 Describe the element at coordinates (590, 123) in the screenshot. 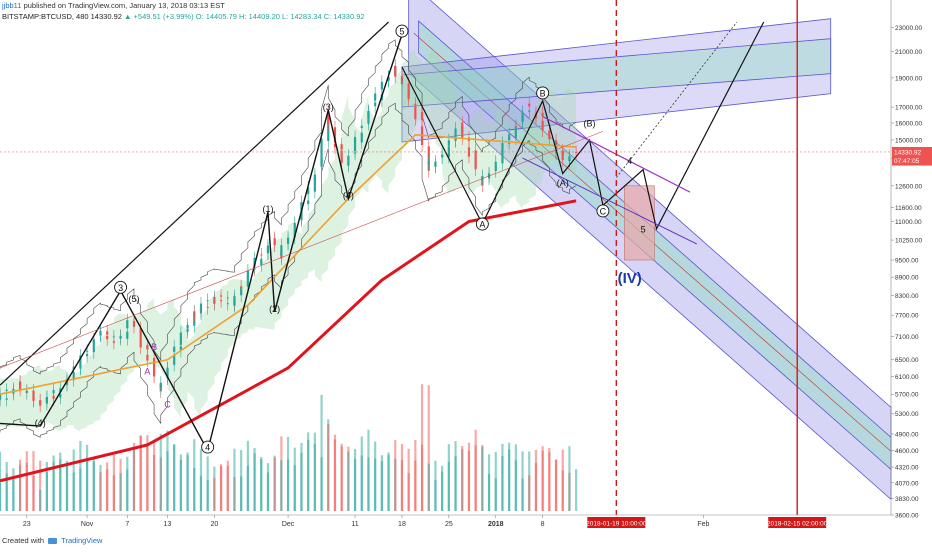

I see `wave-label: (B)` at that location.